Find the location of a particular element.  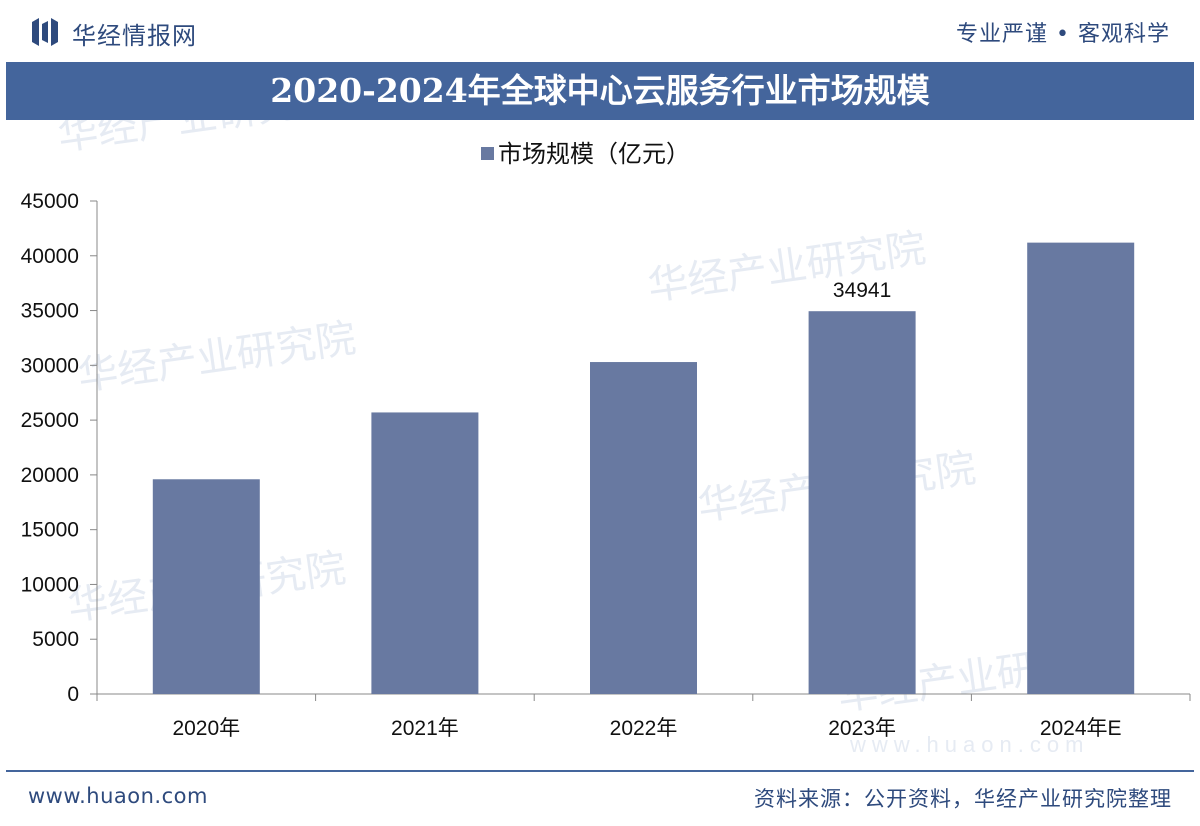

y-tick-label: 40000 is located at coordinates (50, 256).